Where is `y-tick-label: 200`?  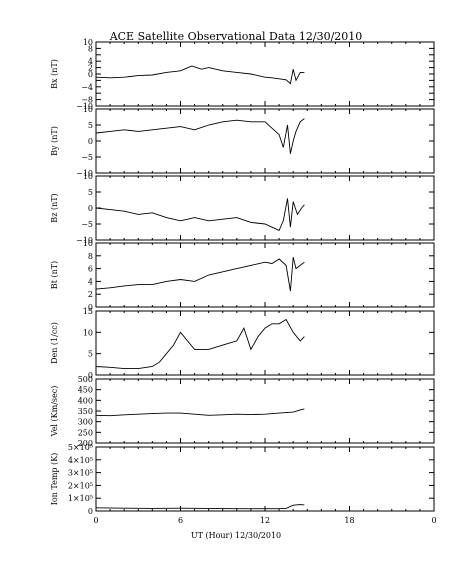 y-tick-label: 200 is located at coordinates (85, 443).